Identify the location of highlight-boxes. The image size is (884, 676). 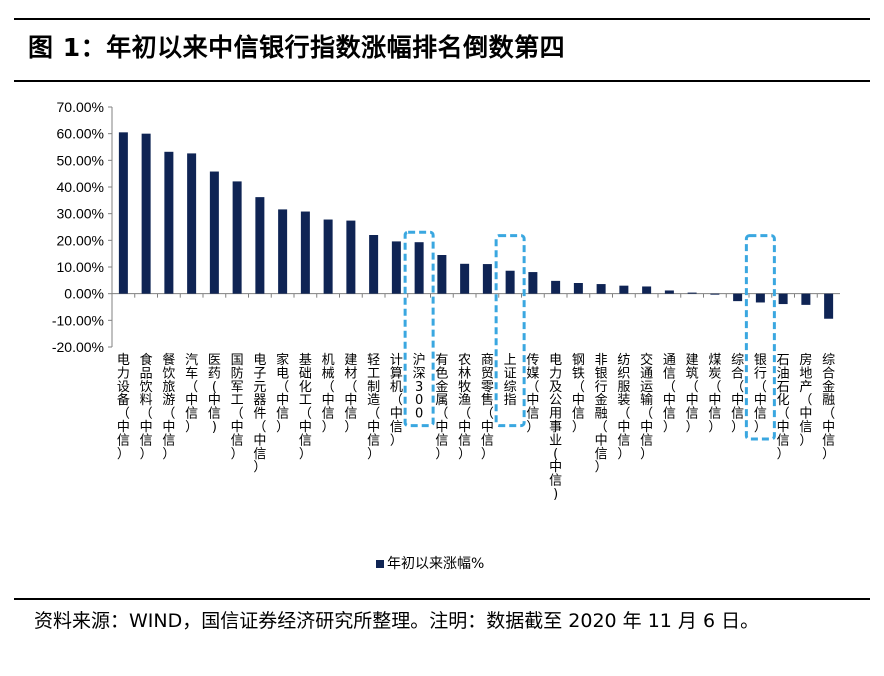
(589, 335).